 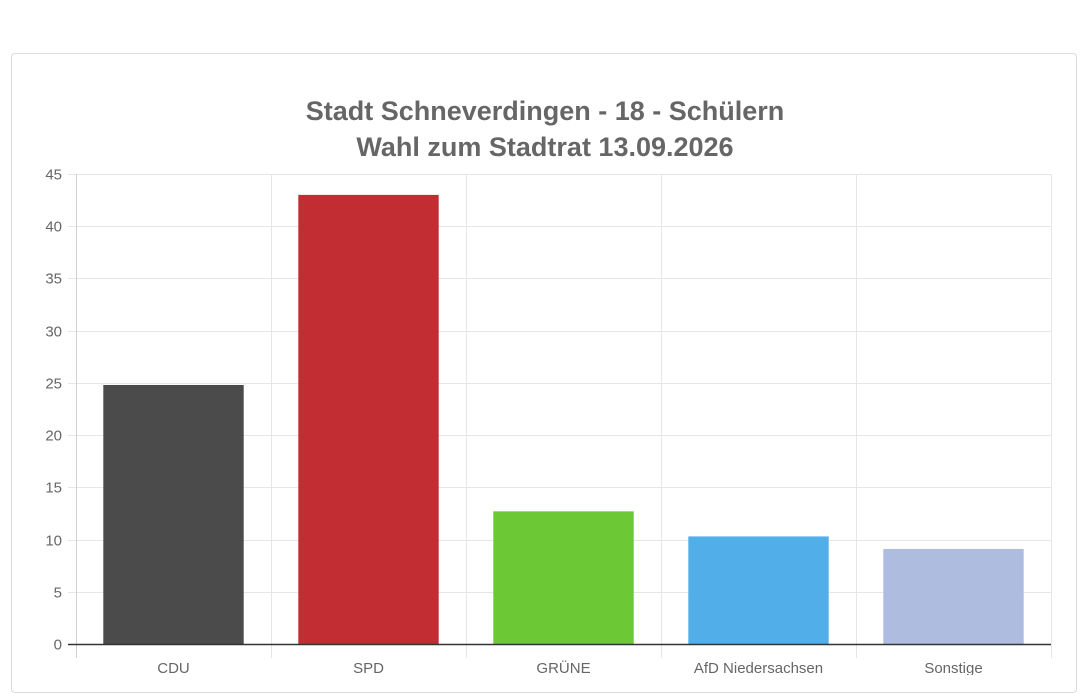 What do you see at coordinates (58, 645) in the screenshot?
I see `y-tick-label: 0` at bounding box center [58, 645].